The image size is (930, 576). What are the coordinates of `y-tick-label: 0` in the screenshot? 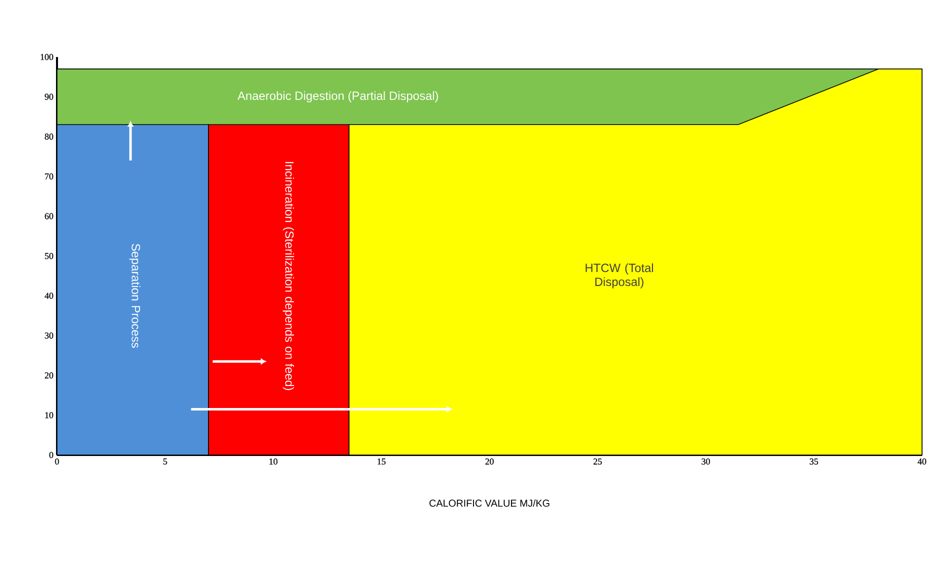 It's located at (51, 455).